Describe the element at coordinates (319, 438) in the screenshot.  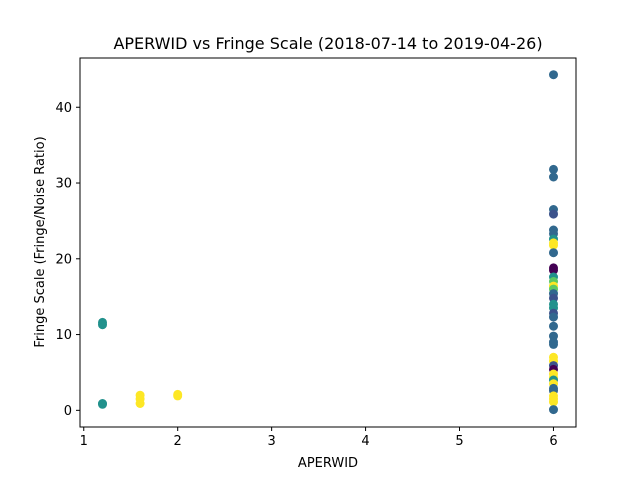
I see `x-ticks: 1 2 3 4 5 6` at that location.